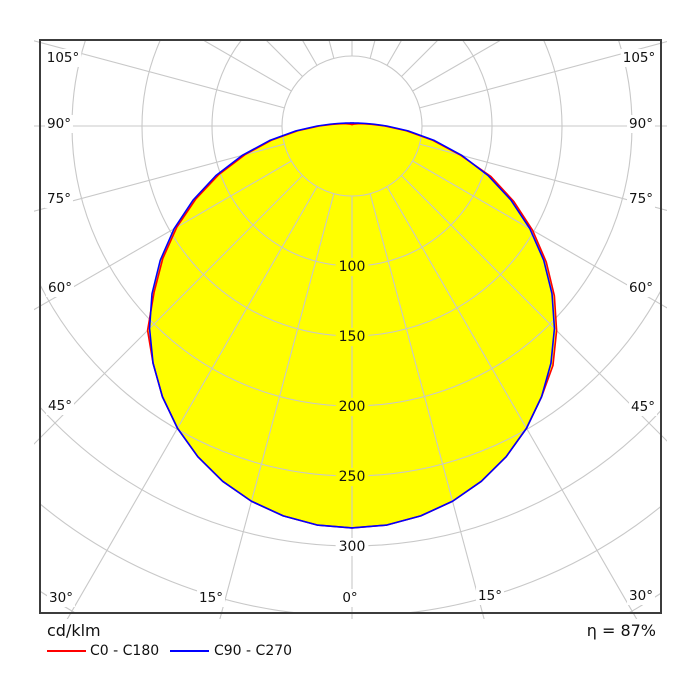 This screenshot has width=700, height=700. What do you see at coordinates (125, 651) in the screenshot?
I see `legend-label-c0-c180: C0 - C180` at bounding box center [125, 651].